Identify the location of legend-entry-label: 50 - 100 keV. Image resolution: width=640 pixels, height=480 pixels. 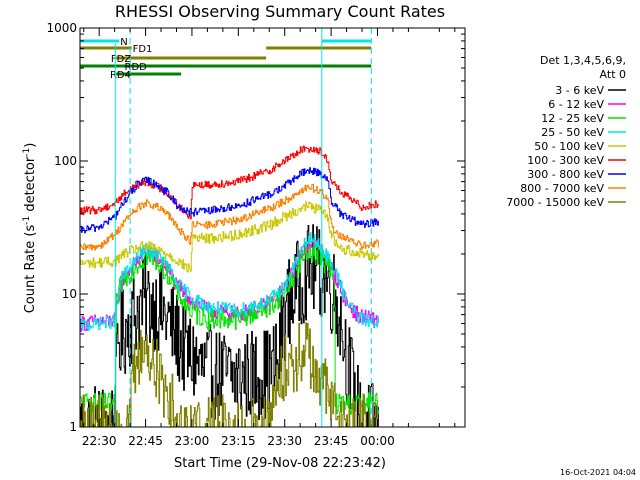
(569, 146).